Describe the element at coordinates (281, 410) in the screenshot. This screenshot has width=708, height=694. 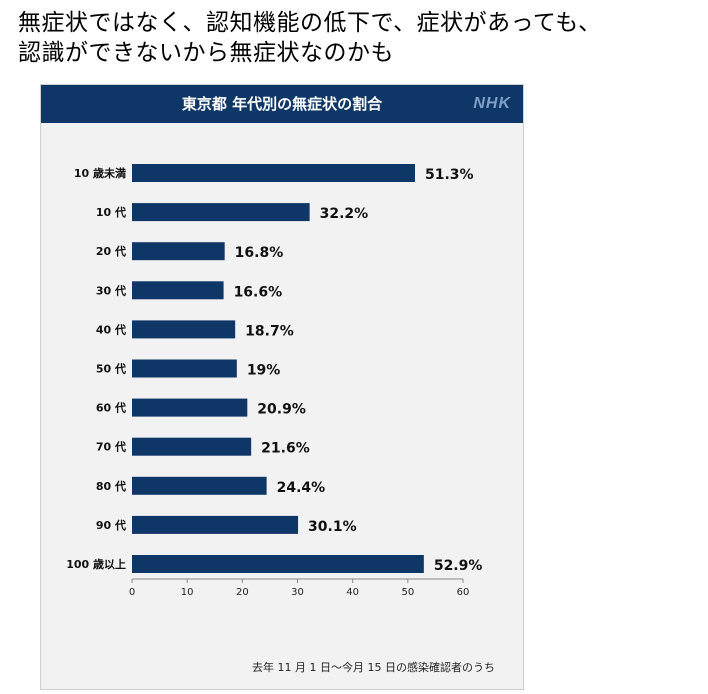
I see `value-label: 20.9%` at that location.